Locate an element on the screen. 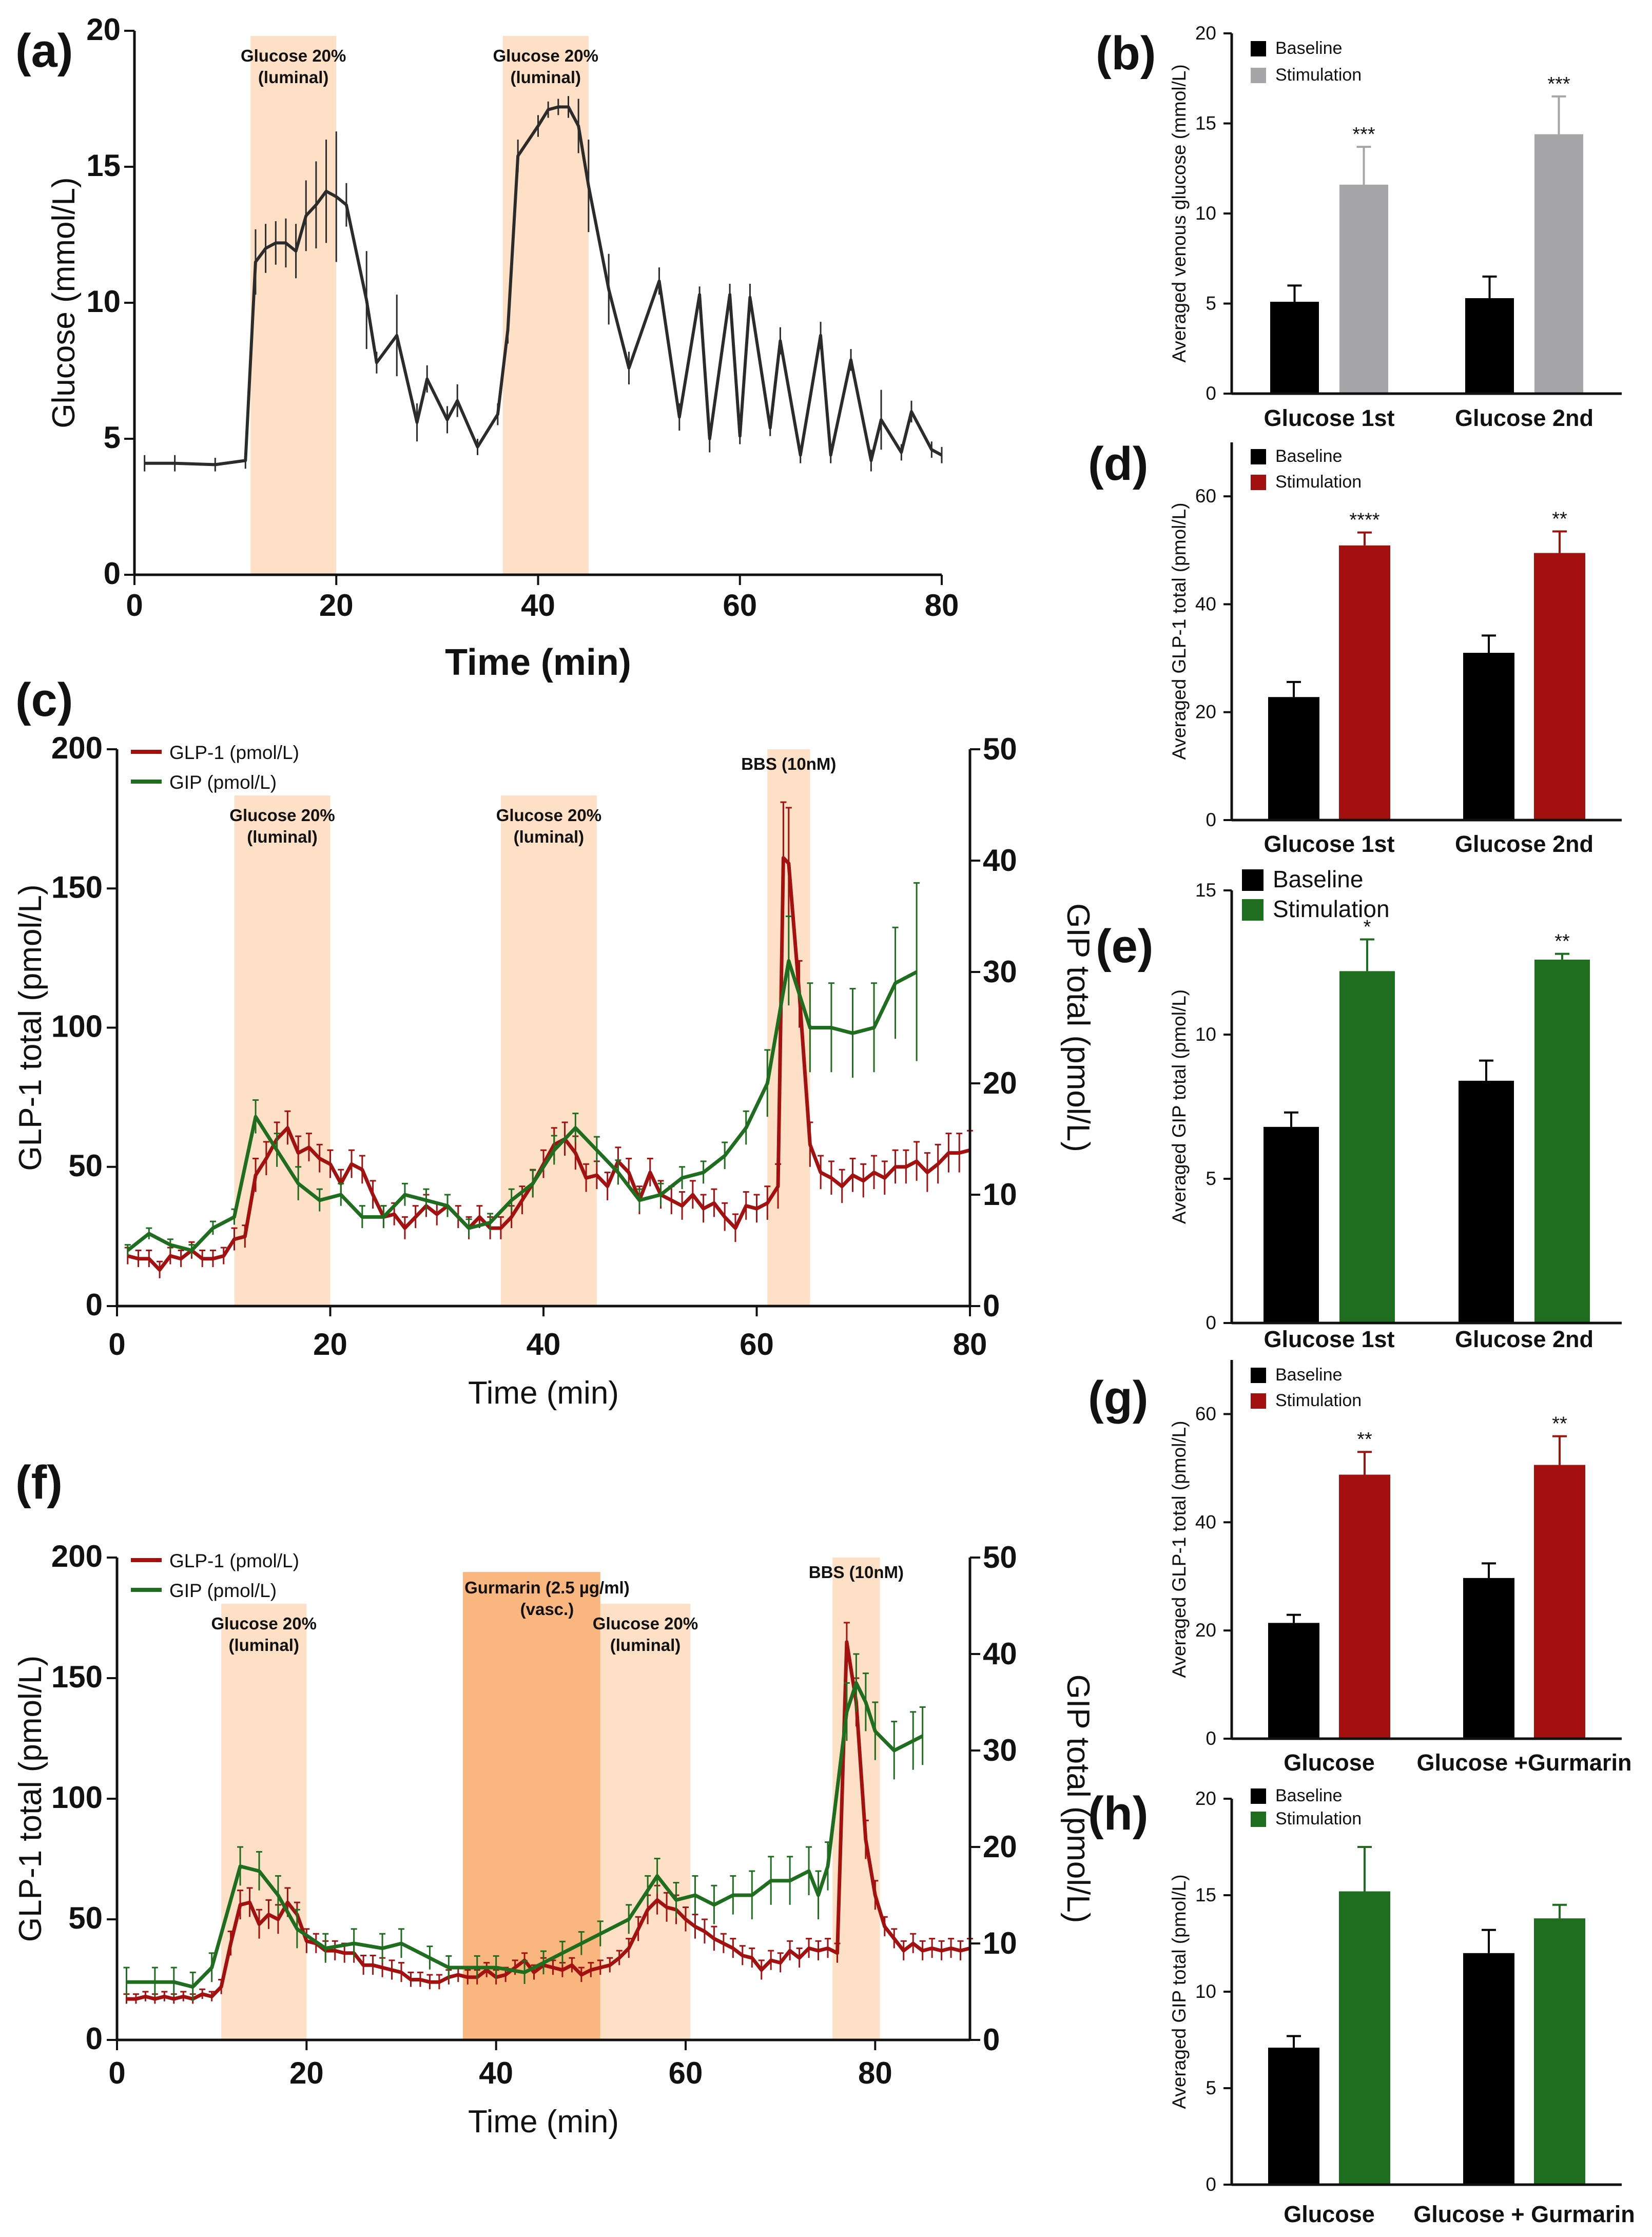  significance-marker: * is located at coordinates (1367, 927).